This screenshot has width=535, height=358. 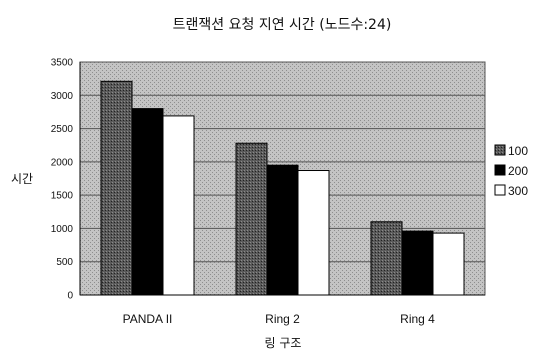 What do you see at coordinates (282, 25) in the screenshot?
I see `chart-title: 트랜잭션 요청 지연 시간 (노드수:24)` at bounding box center [282, 25].